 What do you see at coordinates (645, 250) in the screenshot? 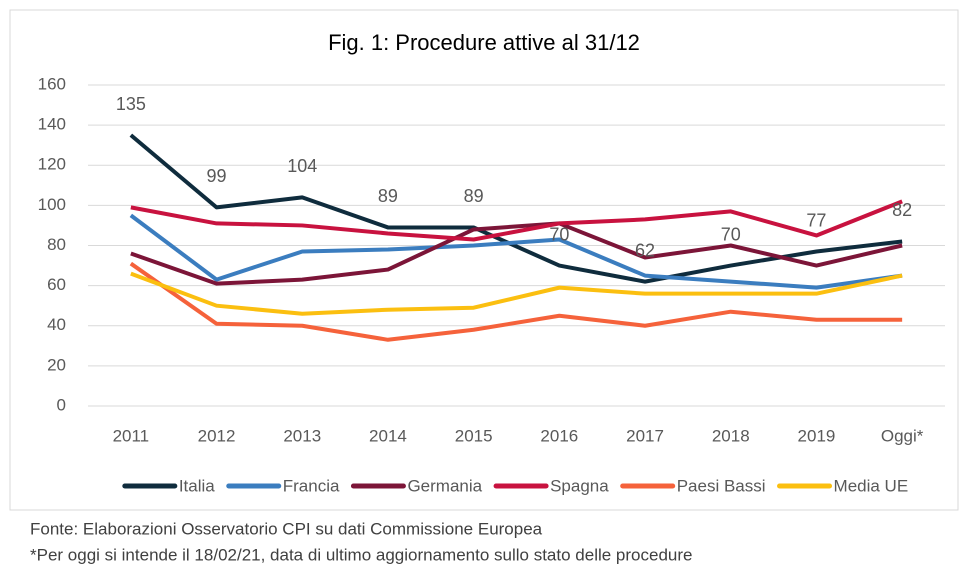
I see `data-label: 62` at bounding box center [645, 250].